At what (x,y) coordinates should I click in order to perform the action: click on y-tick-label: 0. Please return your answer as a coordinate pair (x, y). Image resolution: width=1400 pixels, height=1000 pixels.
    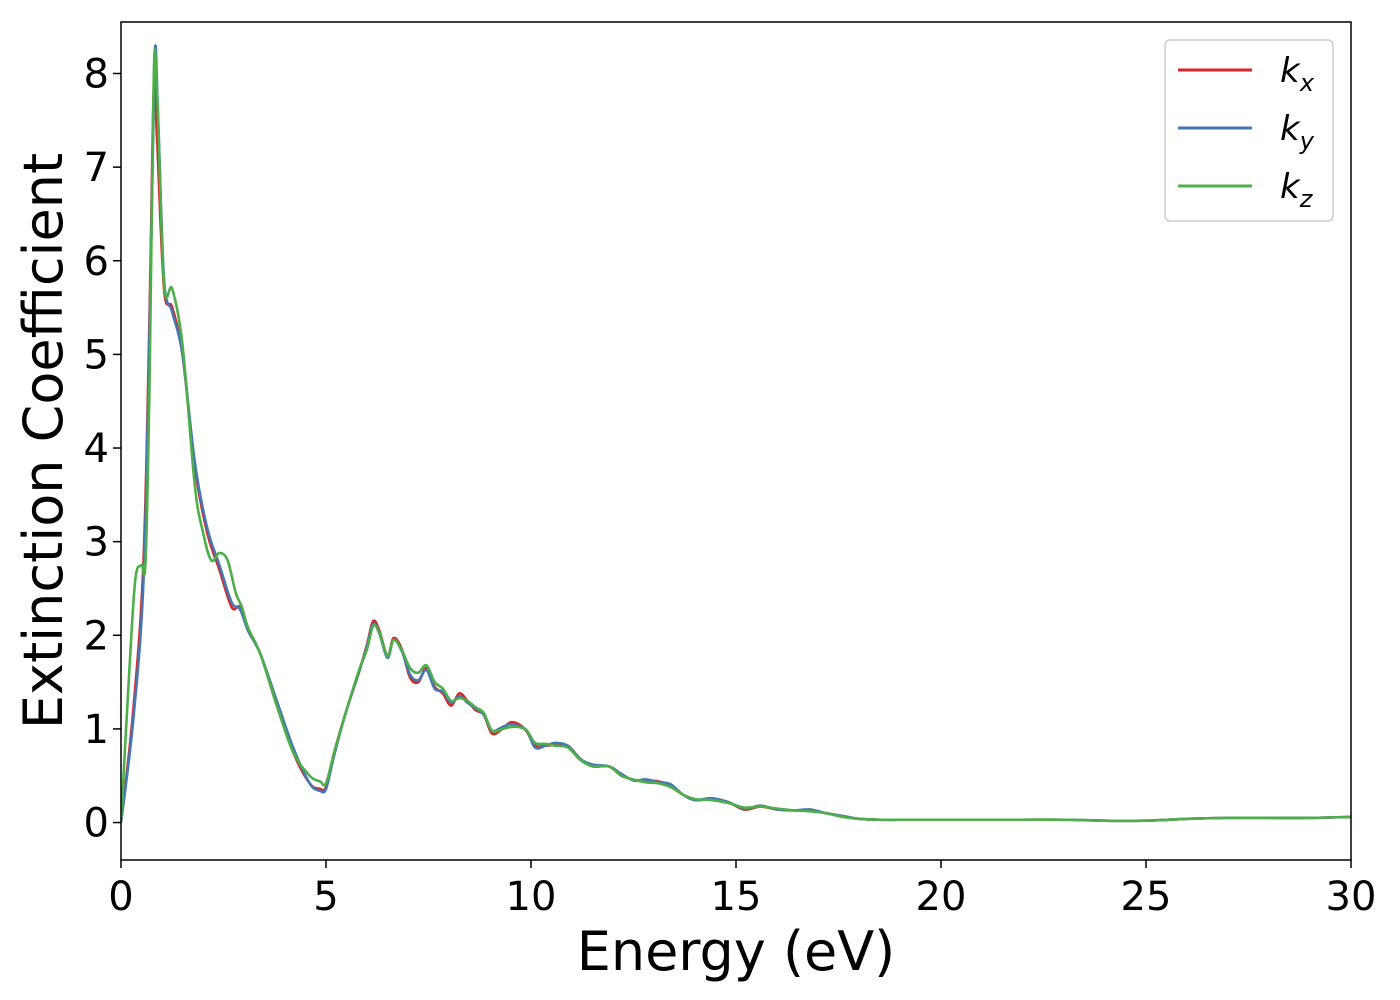
    Looking at the image, I should click on (96, 824).